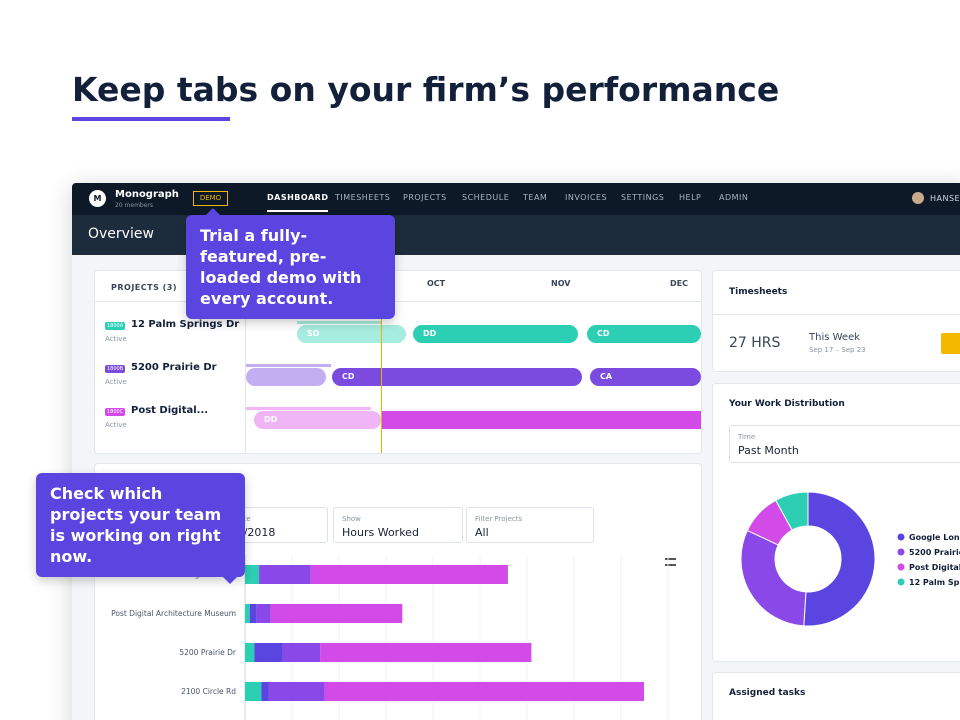  I want to click on nav-item: HELP, so click(690, 197).